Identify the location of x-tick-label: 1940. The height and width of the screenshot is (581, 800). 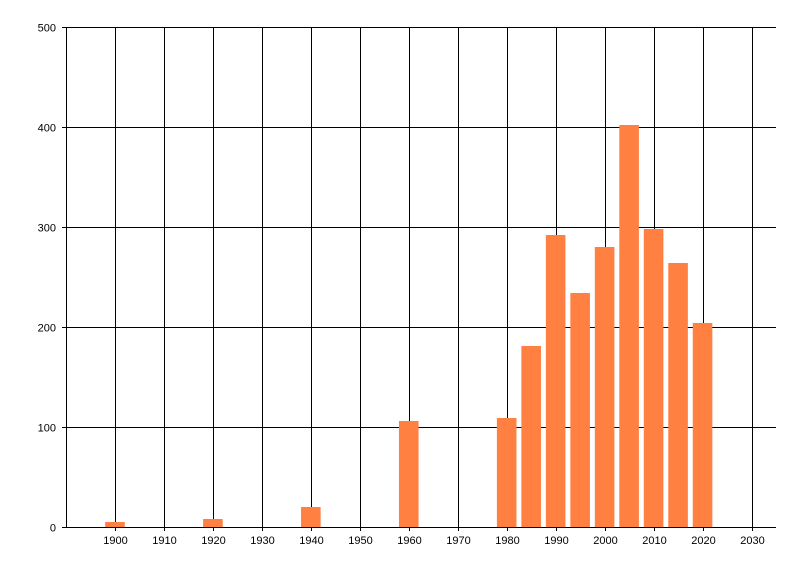
(311, 541).